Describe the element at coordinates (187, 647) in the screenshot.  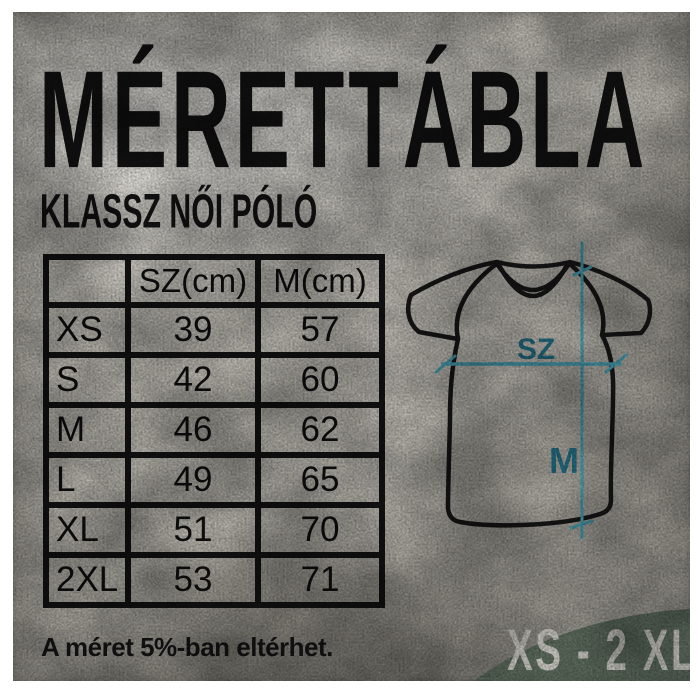
I see `size-disclaimer: A méret 5%-ban eltérhet.` at that location.